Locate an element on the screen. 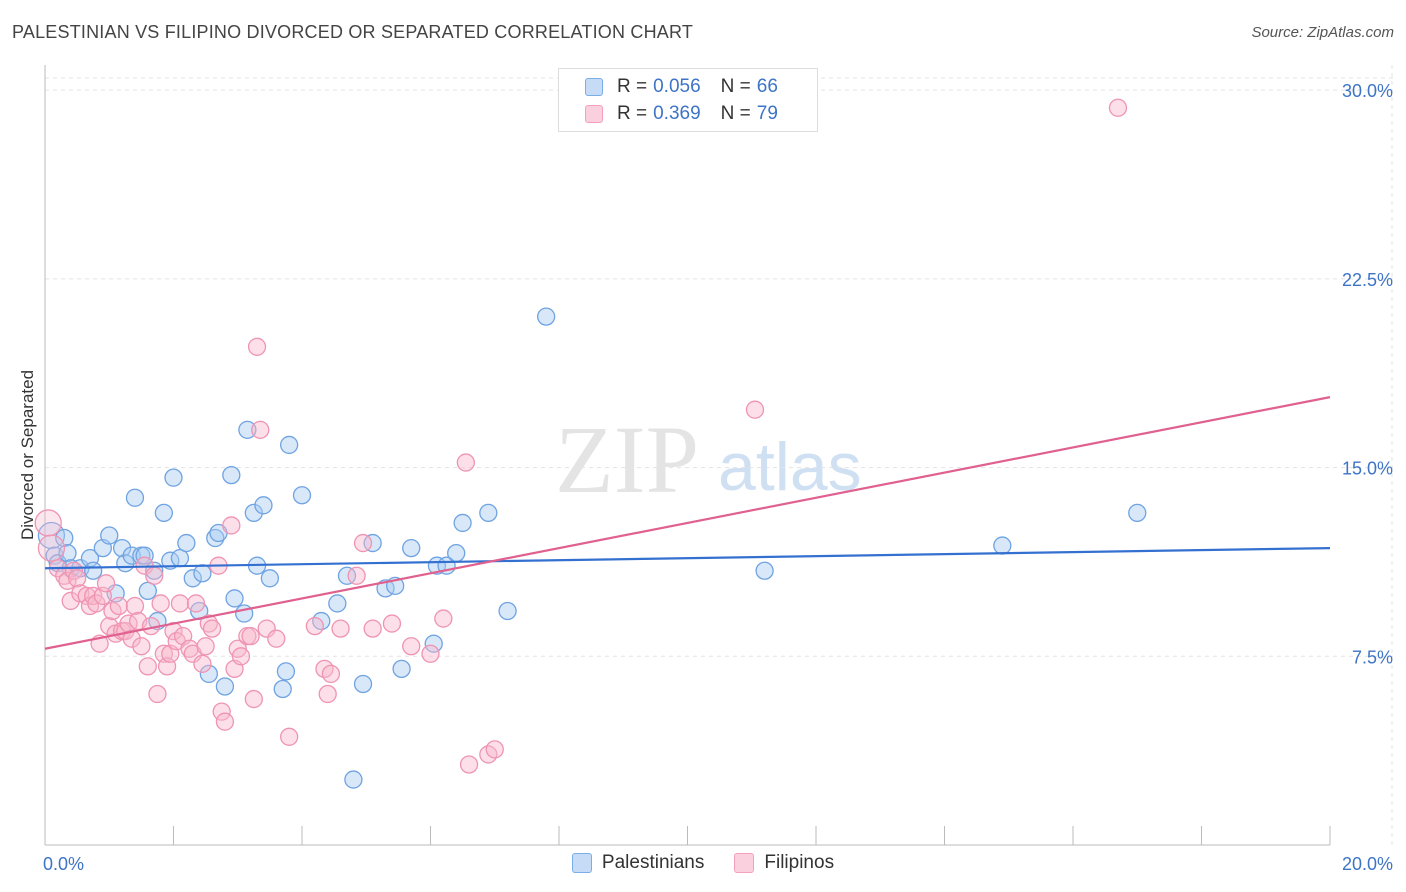  x-tick-label-min: 0.0% is located at coordinates (63, 864).